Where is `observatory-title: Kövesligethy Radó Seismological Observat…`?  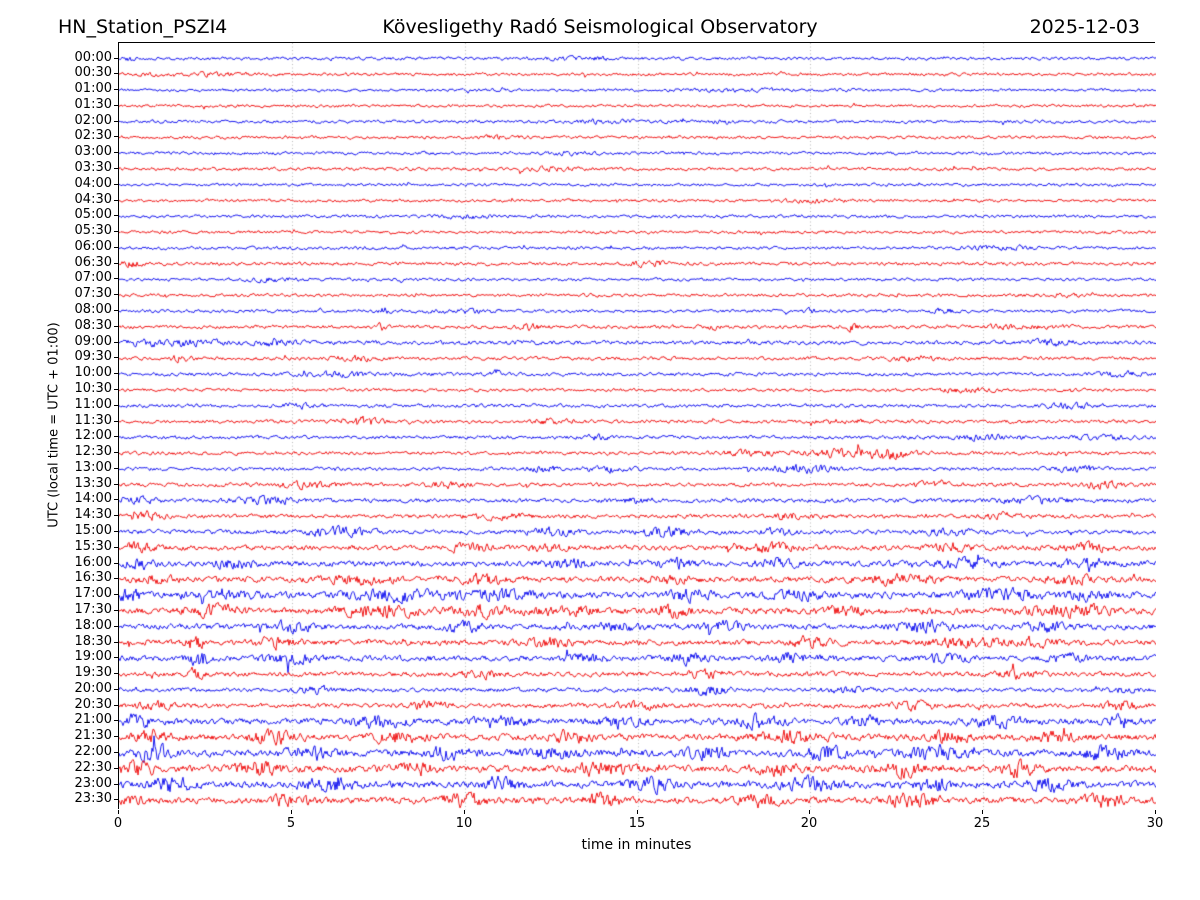
observatory-title: Kövesligethy Radó Seismological Observat… is located at coordinates (600, 27).